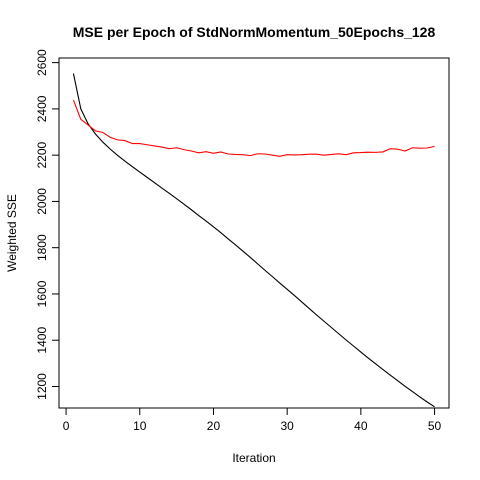 The width and height of the screenshot is (480, 480). I want to click on y-tick-label: 2000, so click(42, 201).